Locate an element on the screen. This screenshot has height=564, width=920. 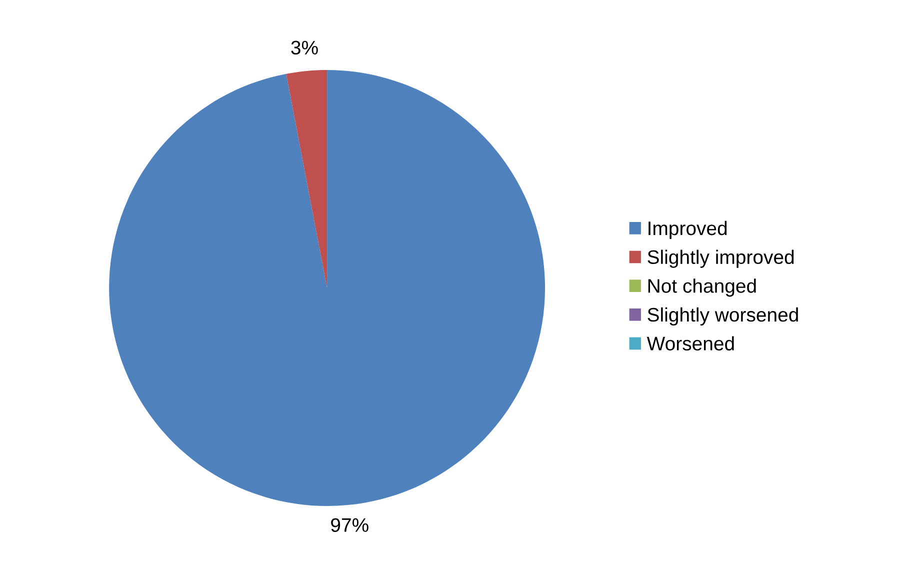
legend-label: Slightly worsened is located at coordinates (723, 316).